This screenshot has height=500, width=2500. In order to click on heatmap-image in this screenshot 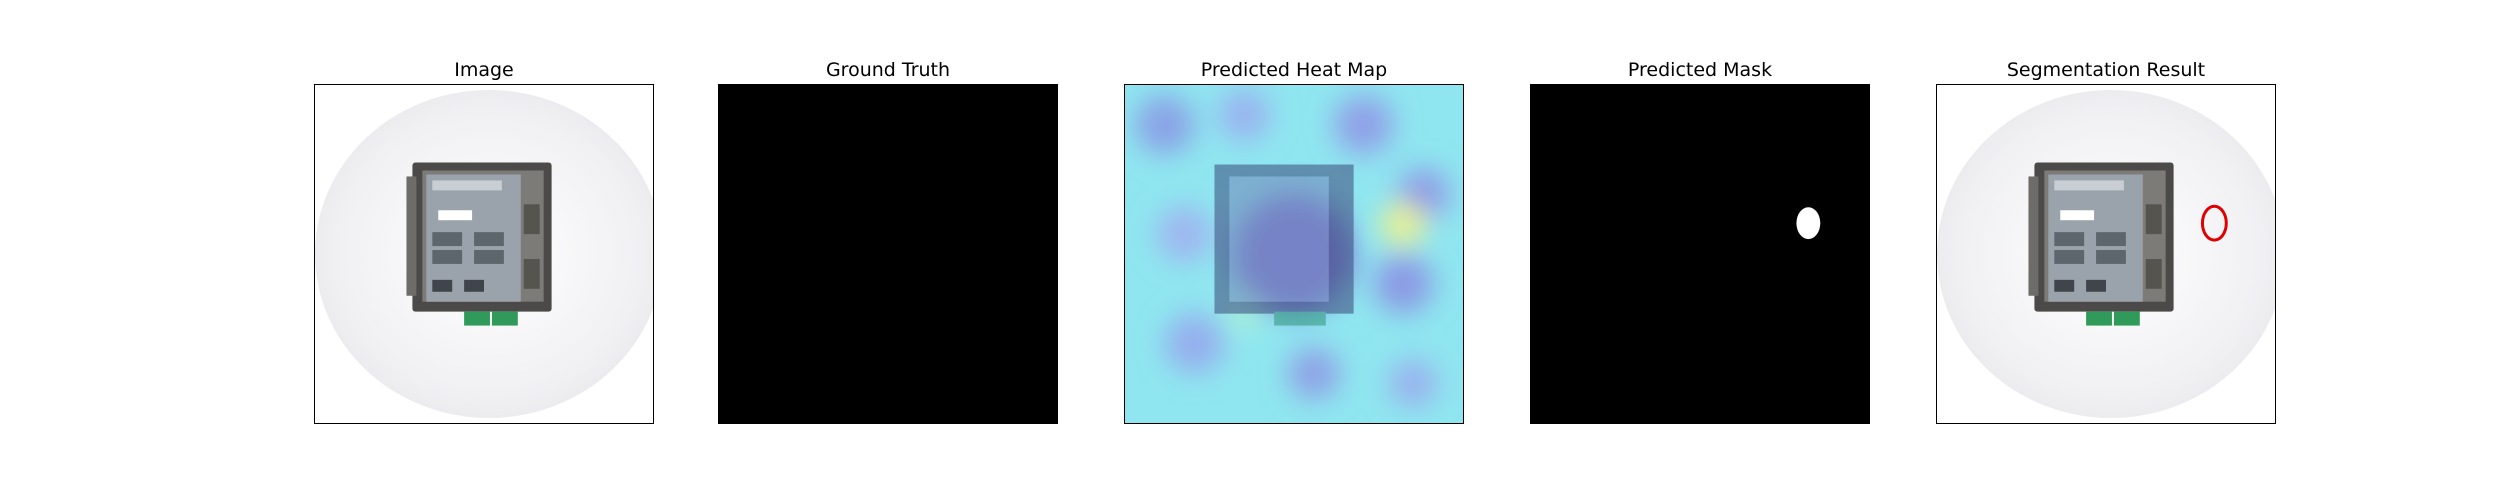, I will do `click(1294, 254)`.